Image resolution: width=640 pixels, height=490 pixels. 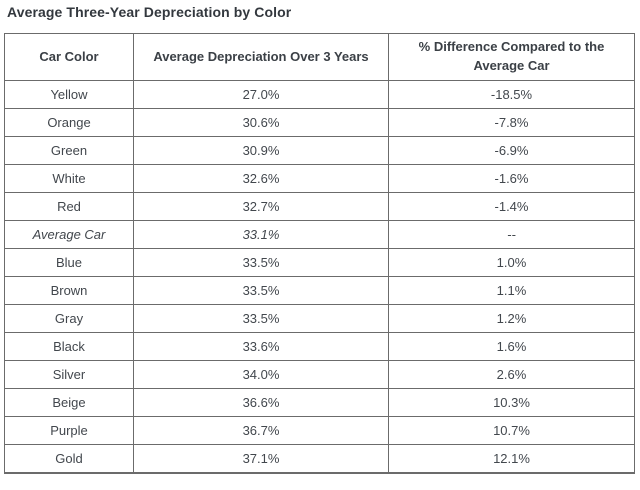 I want to click on car-color-cell: White, so click(x=69, y=178).